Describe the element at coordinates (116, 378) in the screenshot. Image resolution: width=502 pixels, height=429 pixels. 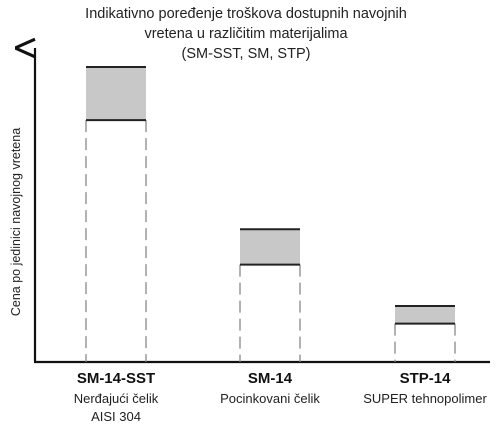
I see `category-name-sm-14-sst: SM-14-SST` at that location.